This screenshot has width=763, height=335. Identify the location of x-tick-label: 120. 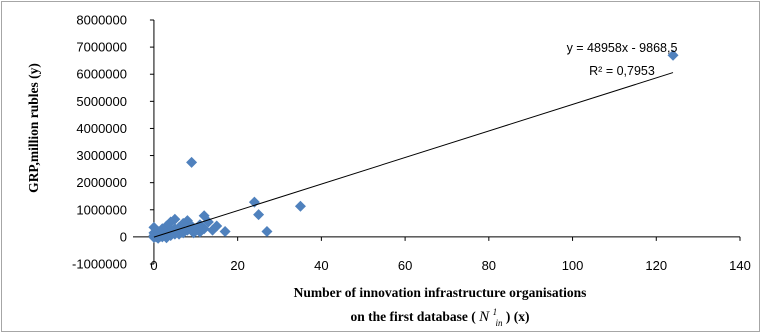
(656, 265).